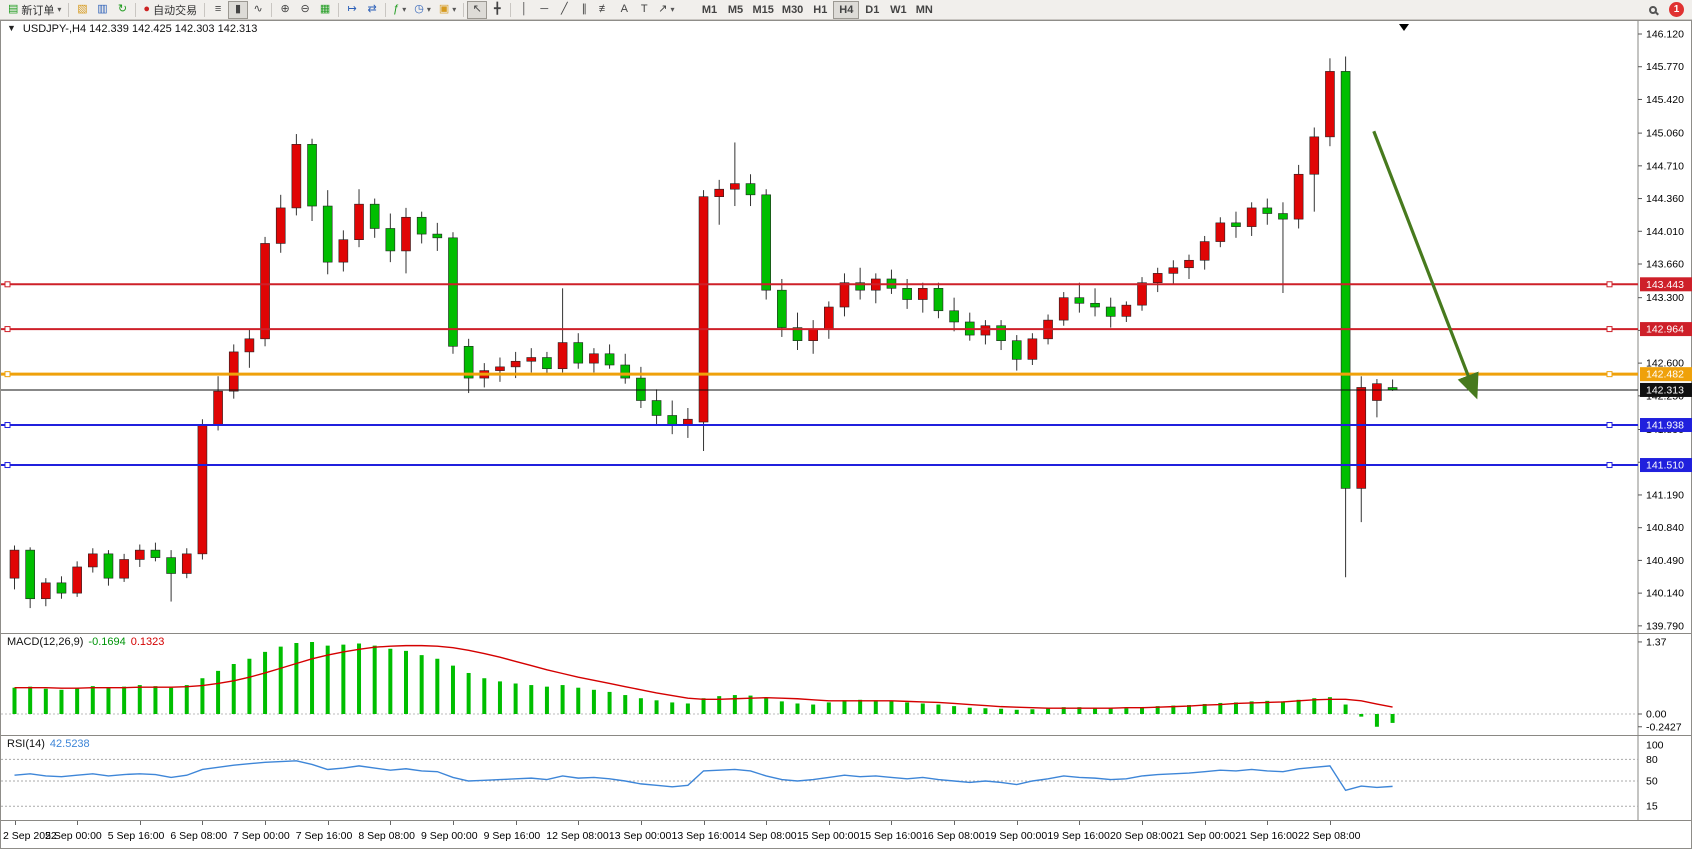  I want to click on autotrade-button: ● 自动交易, so click(170, 10).